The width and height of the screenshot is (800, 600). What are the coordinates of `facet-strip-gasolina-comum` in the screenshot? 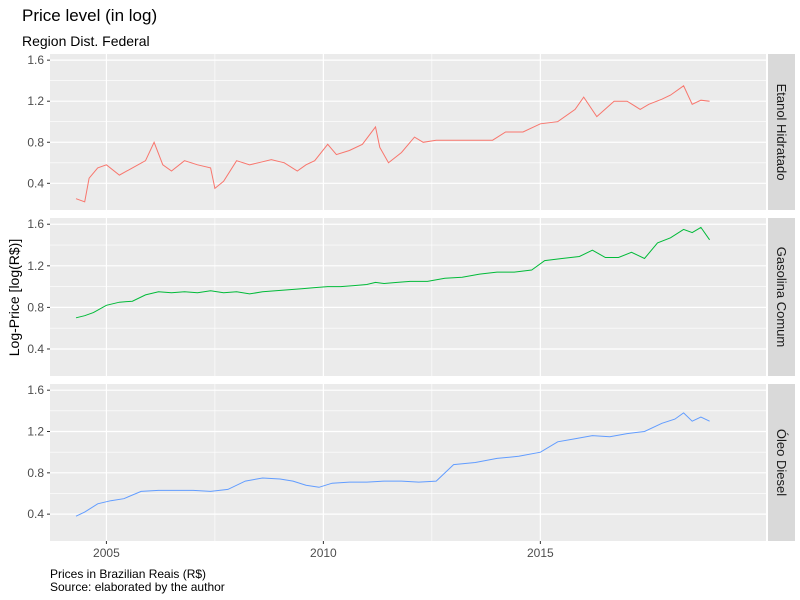 It's located at (781, 297).